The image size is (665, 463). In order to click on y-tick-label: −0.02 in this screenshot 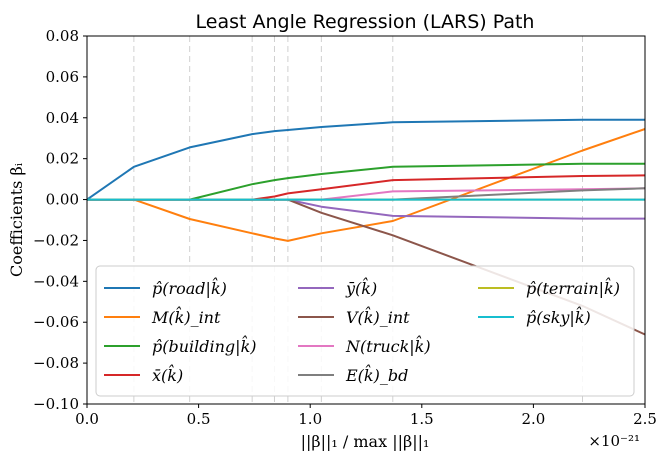, I will do `click(56, 240)`.